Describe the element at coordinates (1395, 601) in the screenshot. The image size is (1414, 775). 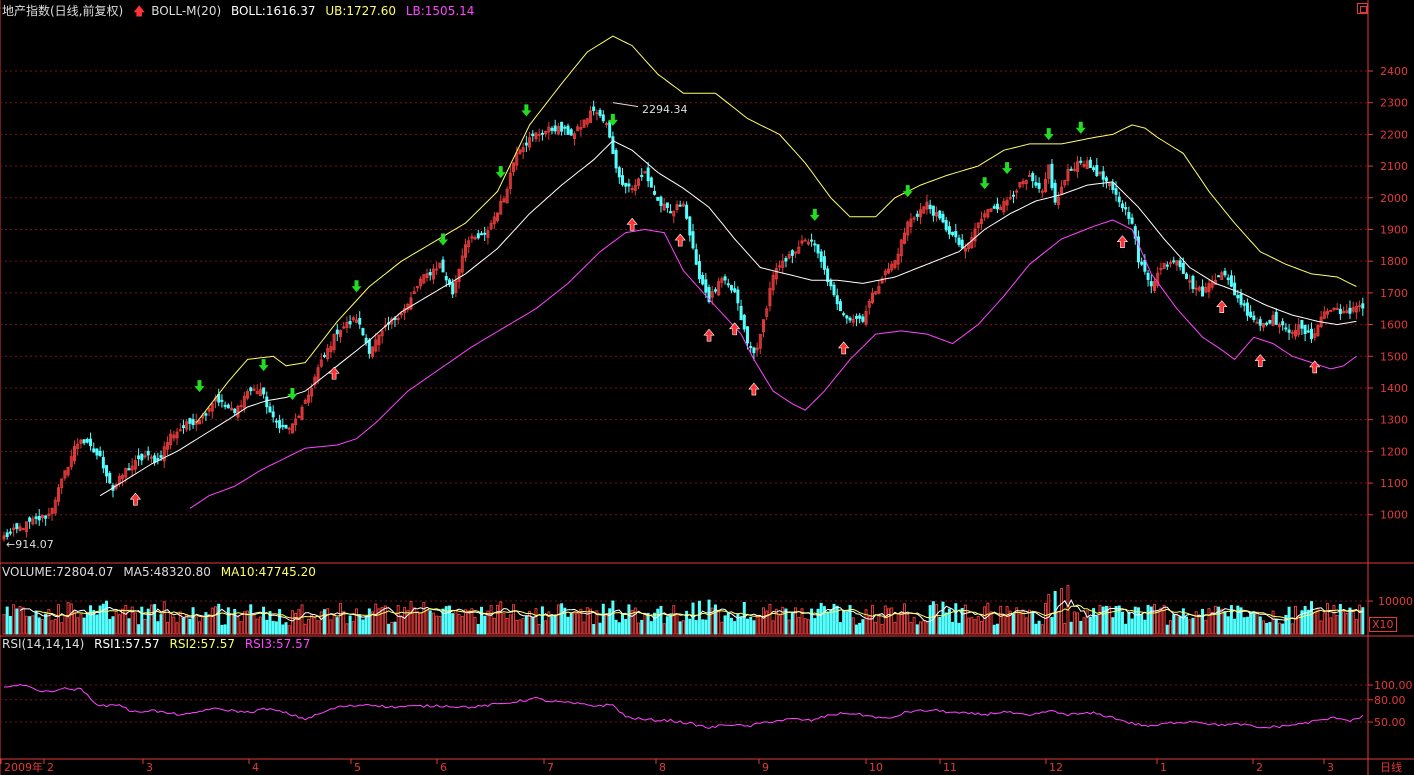
I see `volume-tick-label: 10000` at that location.